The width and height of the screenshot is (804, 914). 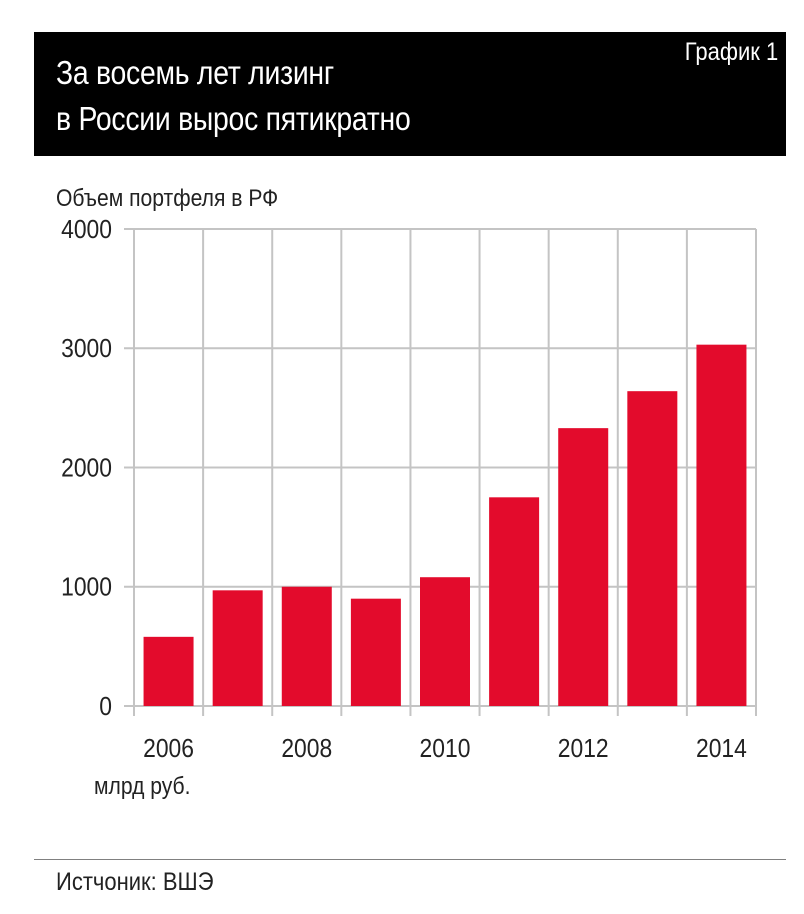 I want to click on chart-number-label: График 1, so click(x=731, y=52).